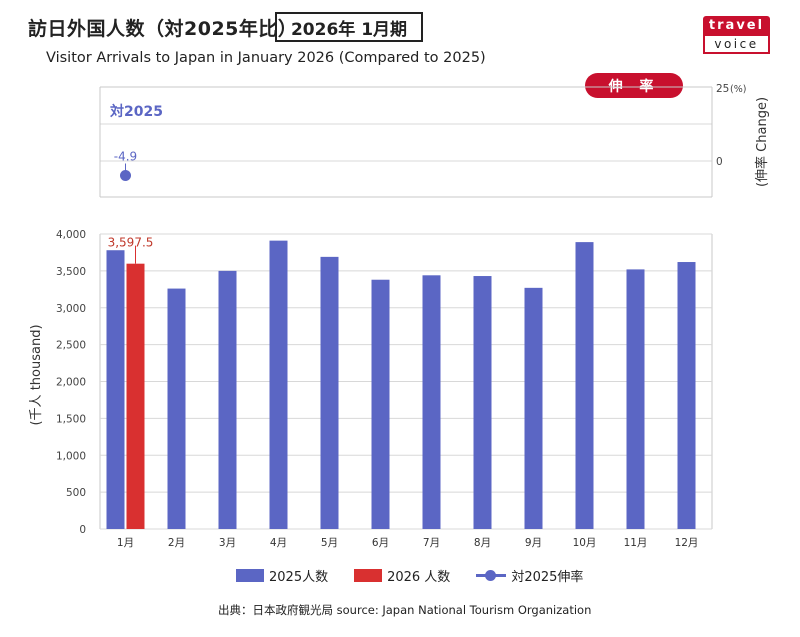  I want to click on period-badge: 2026年 1月期, so click(349, 27).